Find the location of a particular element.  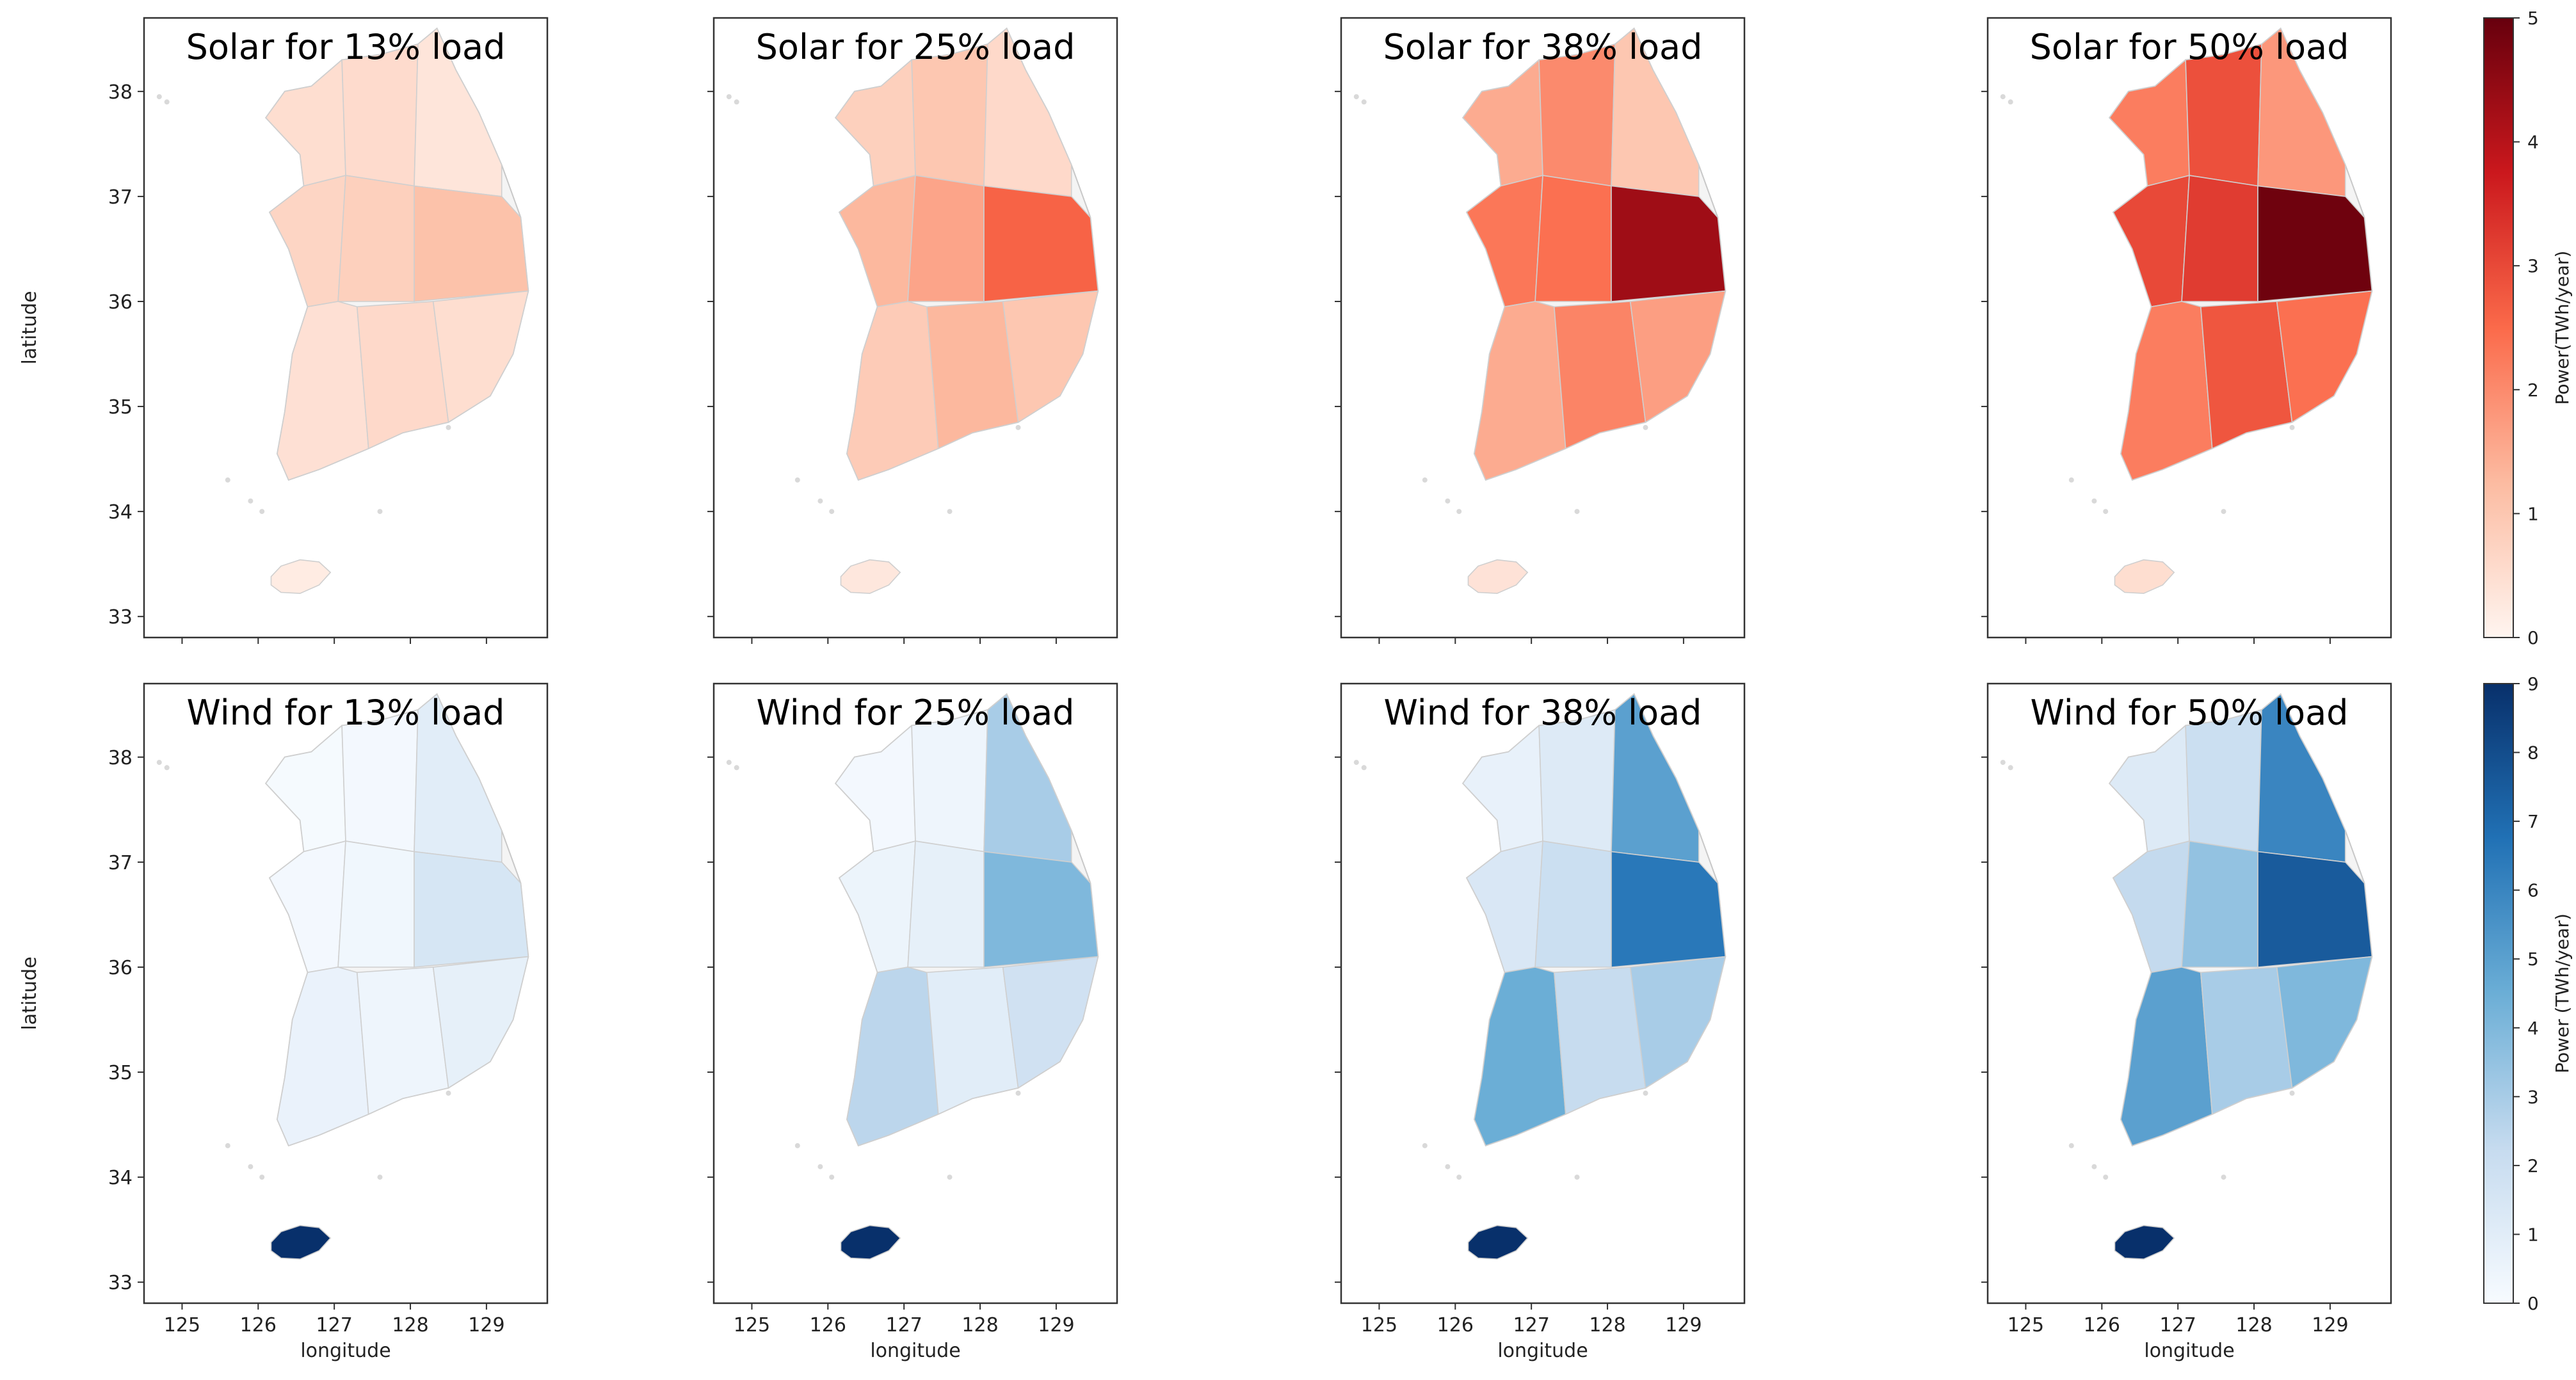

colorbar-tick-label: 5 is located at coordinates (2533, 960).